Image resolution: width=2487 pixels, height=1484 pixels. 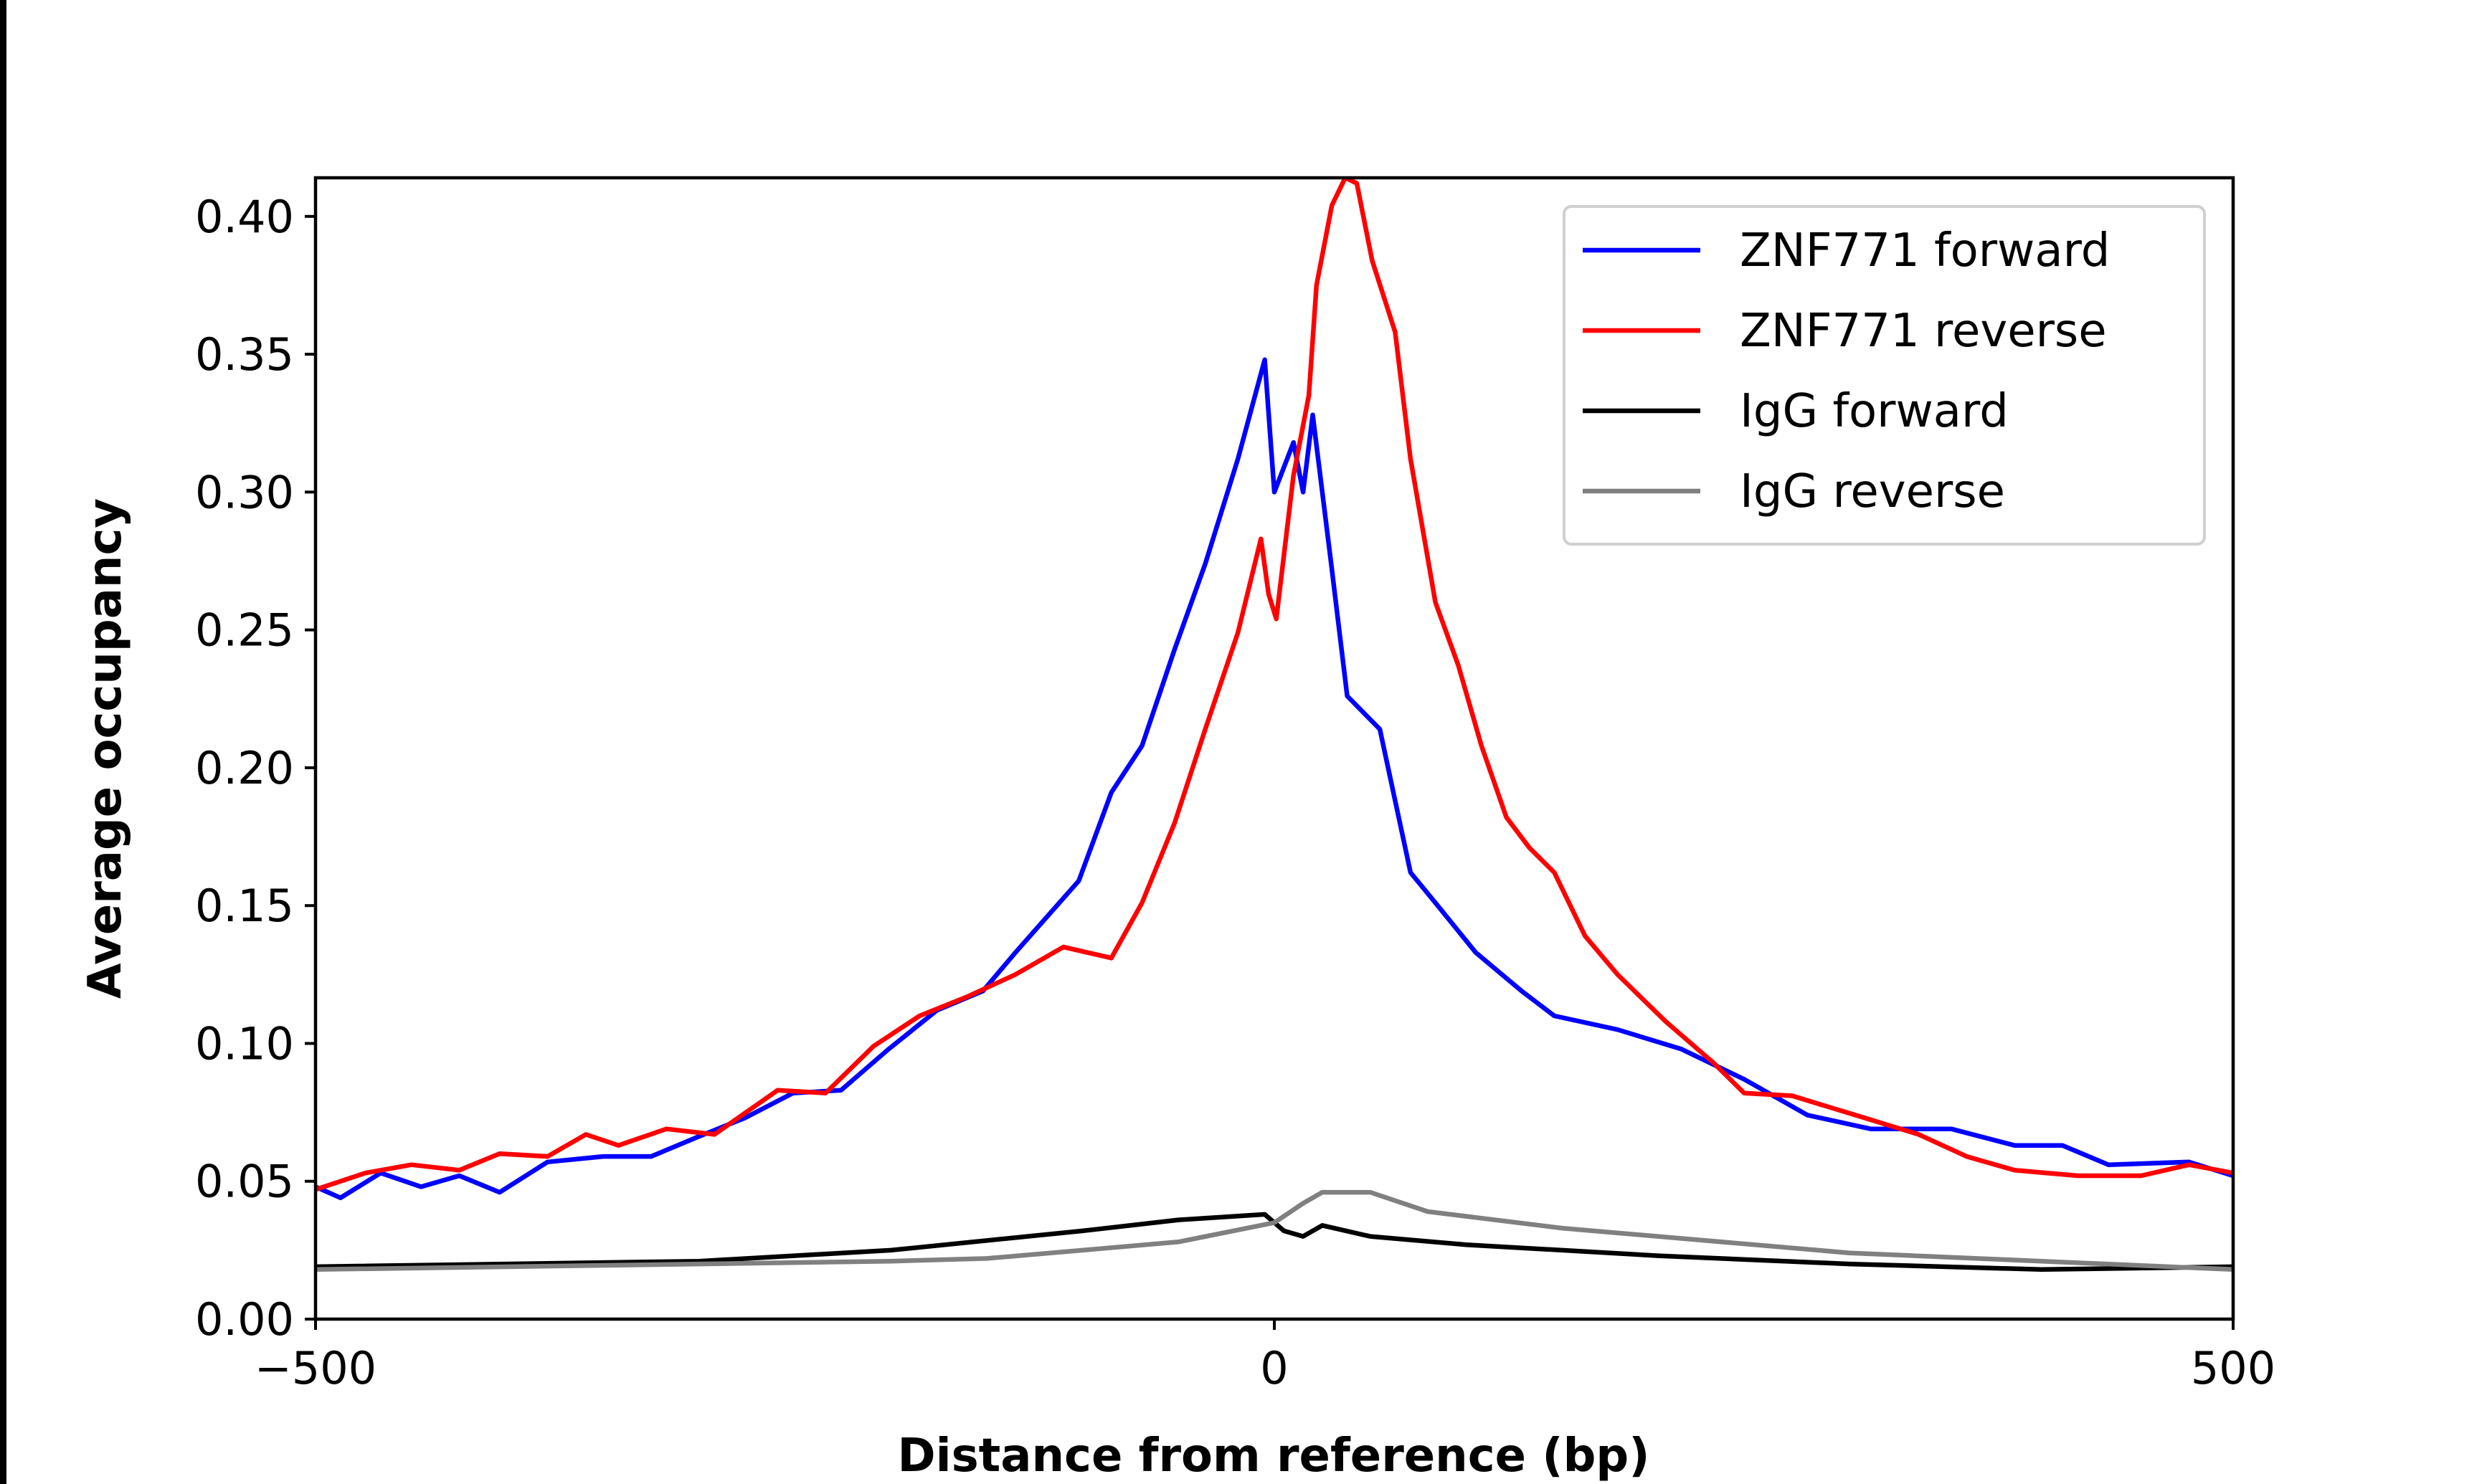 I want to click on x-tick-label: 500, so click(x=2233, y=1368).